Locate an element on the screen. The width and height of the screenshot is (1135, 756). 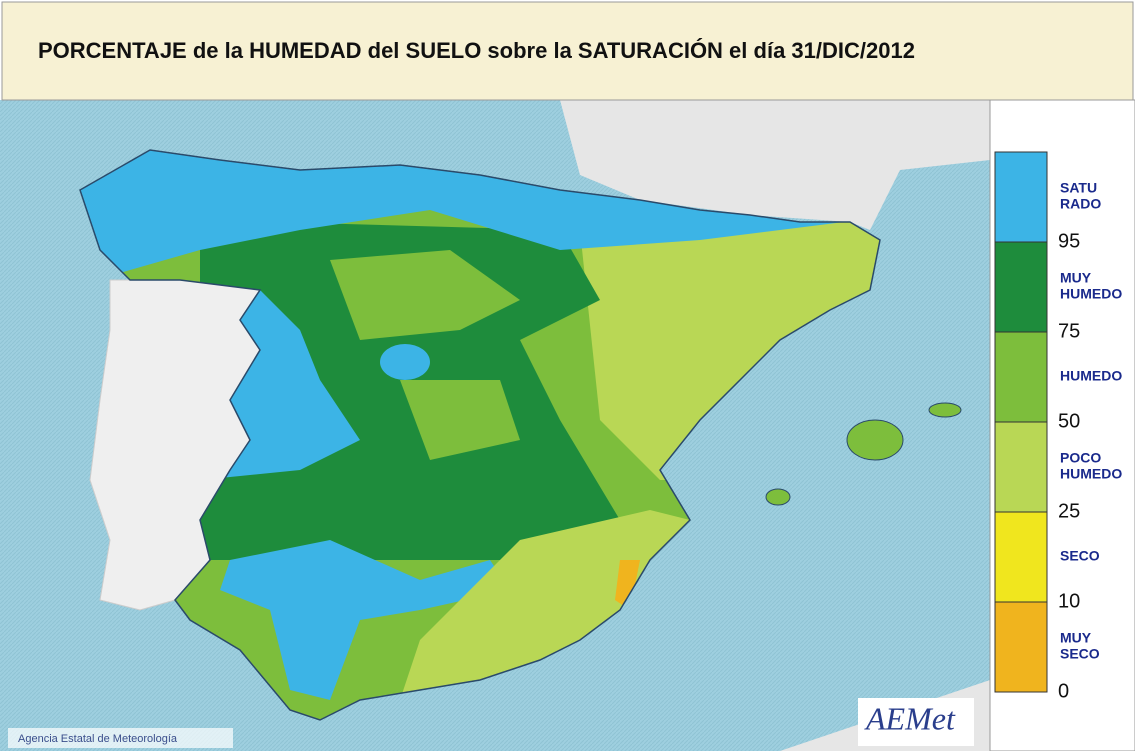
legend-threshold: 50 is located at coordinates (1069, 421).